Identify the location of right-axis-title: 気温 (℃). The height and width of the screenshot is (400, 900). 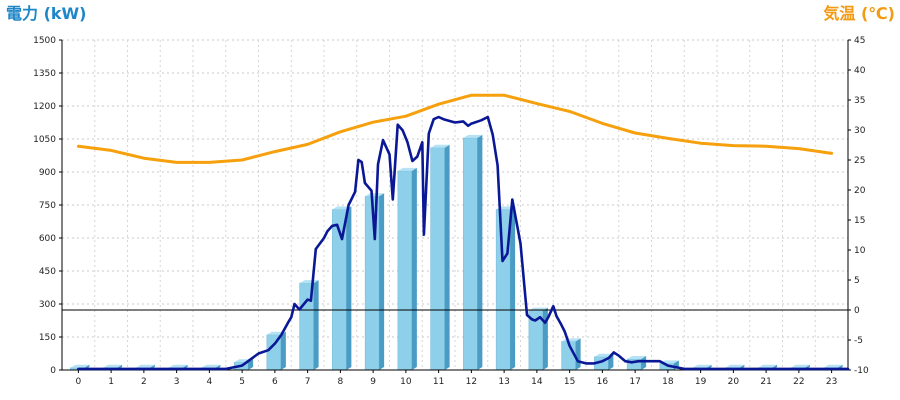
(859, 13).